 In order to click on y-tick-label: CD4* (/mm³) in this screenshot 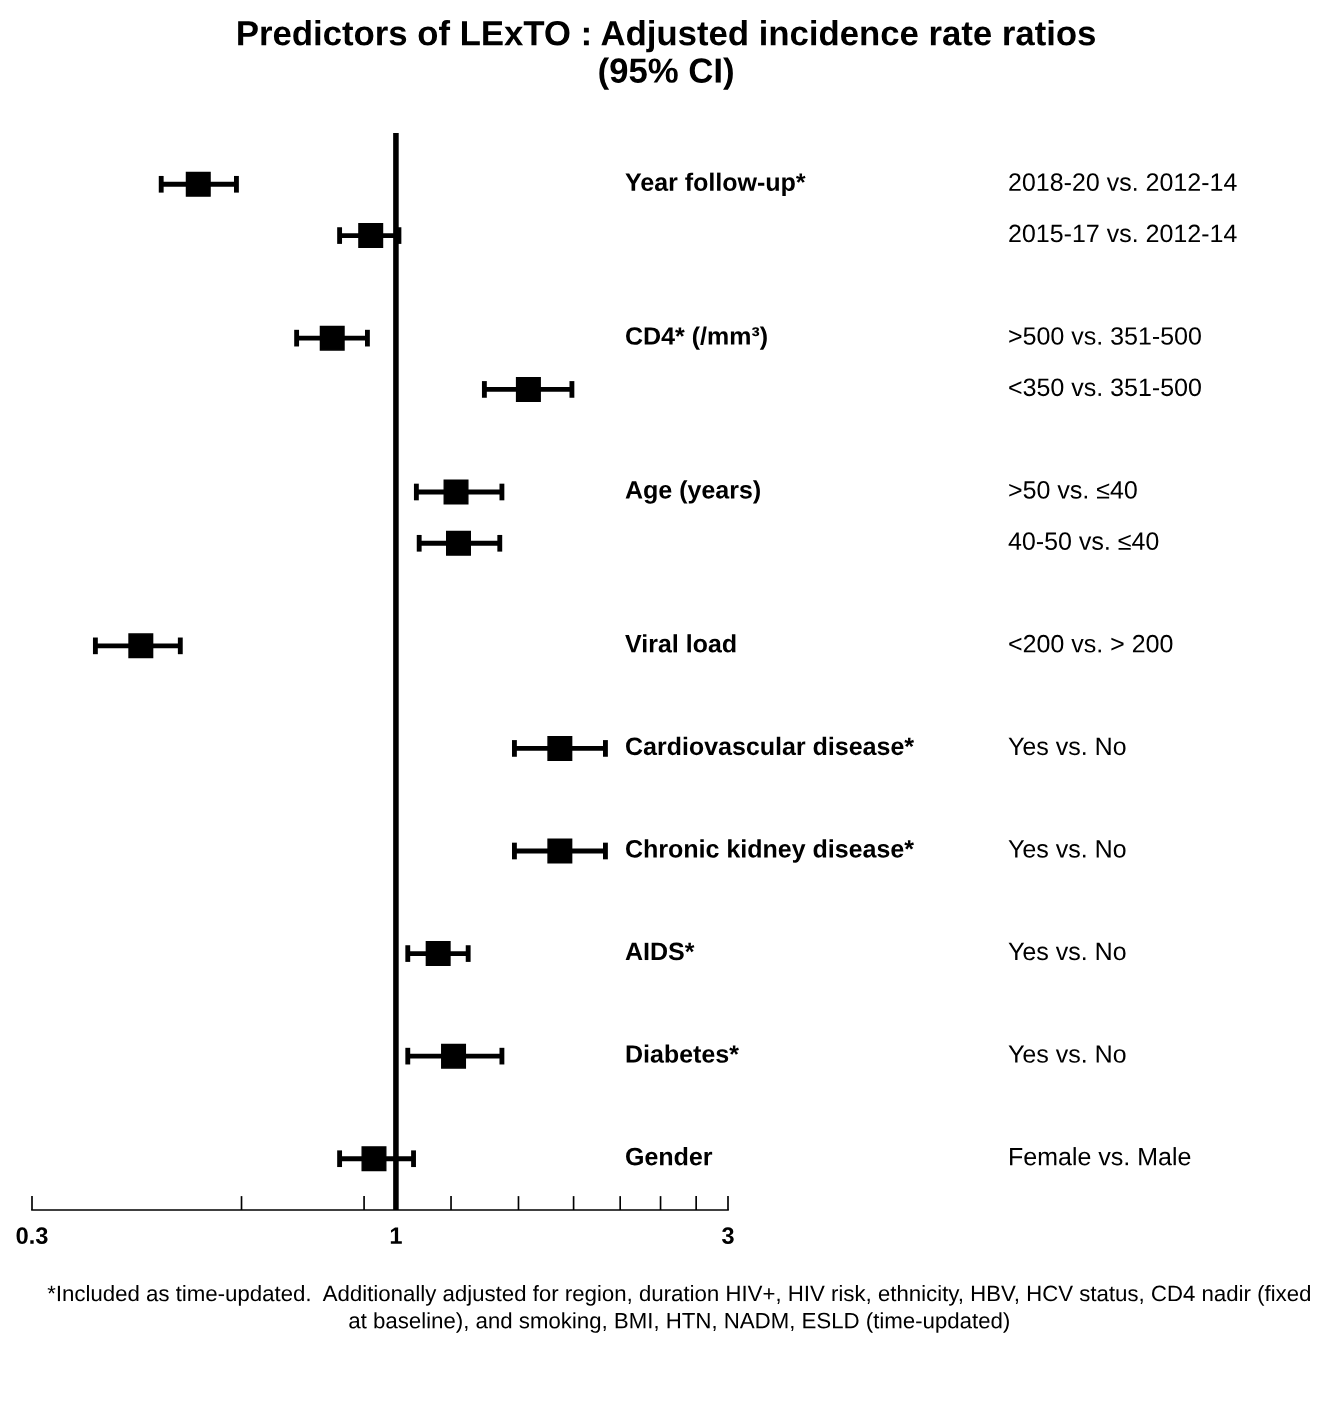, I will do `click(696, 338)`.